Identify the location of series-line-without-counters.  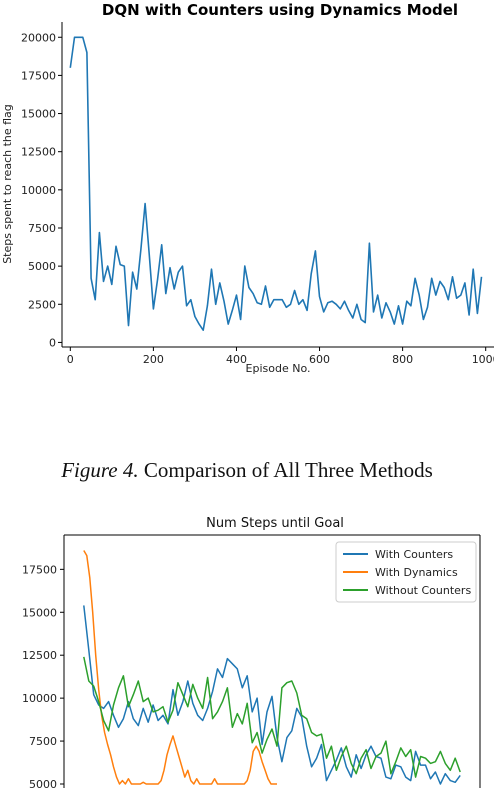
(272, 717).